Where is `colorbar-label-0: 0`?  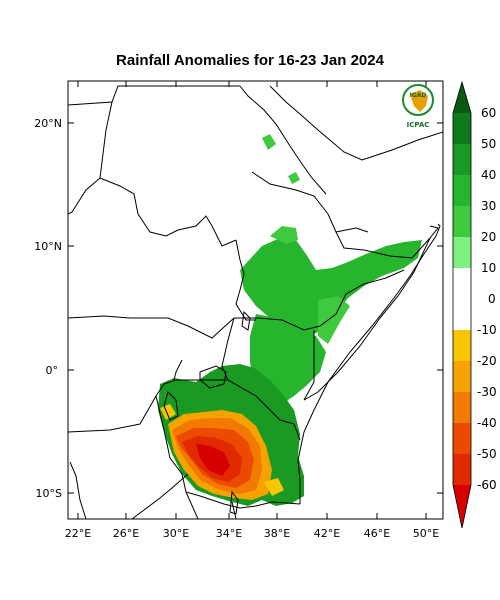
colorbar-label-0: 0 is located at coordinates (492, 299).